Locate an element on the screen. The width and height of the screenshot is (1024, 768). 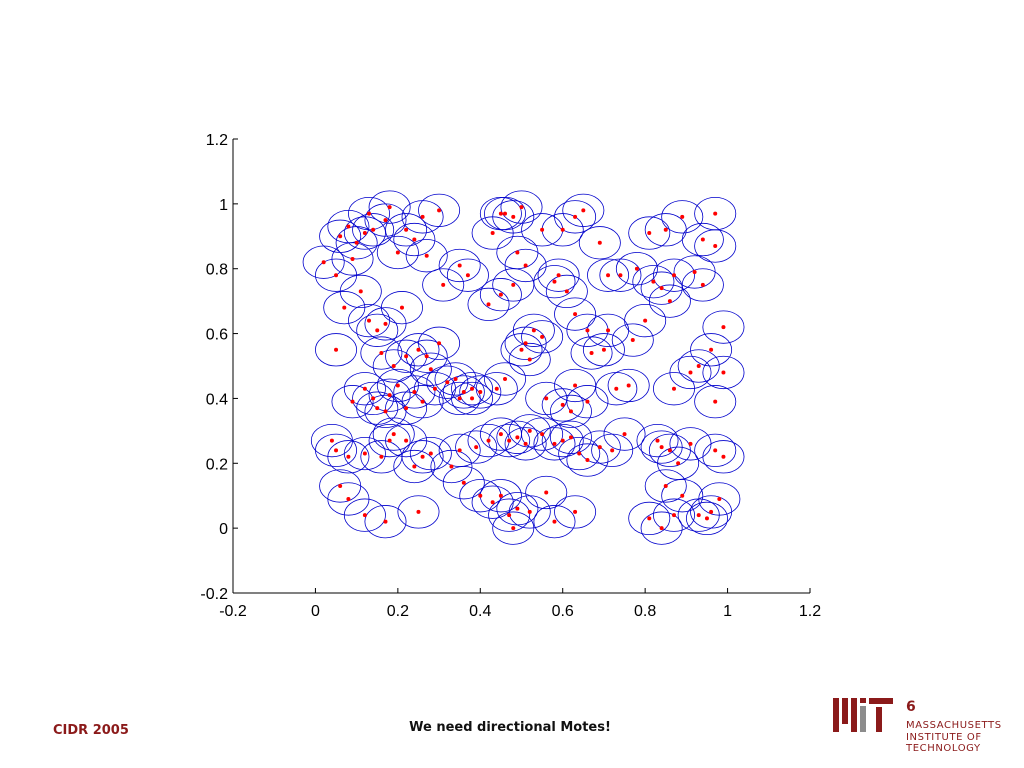
institution-line-2: INSTITUTE OF is located at coordinates (944, 737).